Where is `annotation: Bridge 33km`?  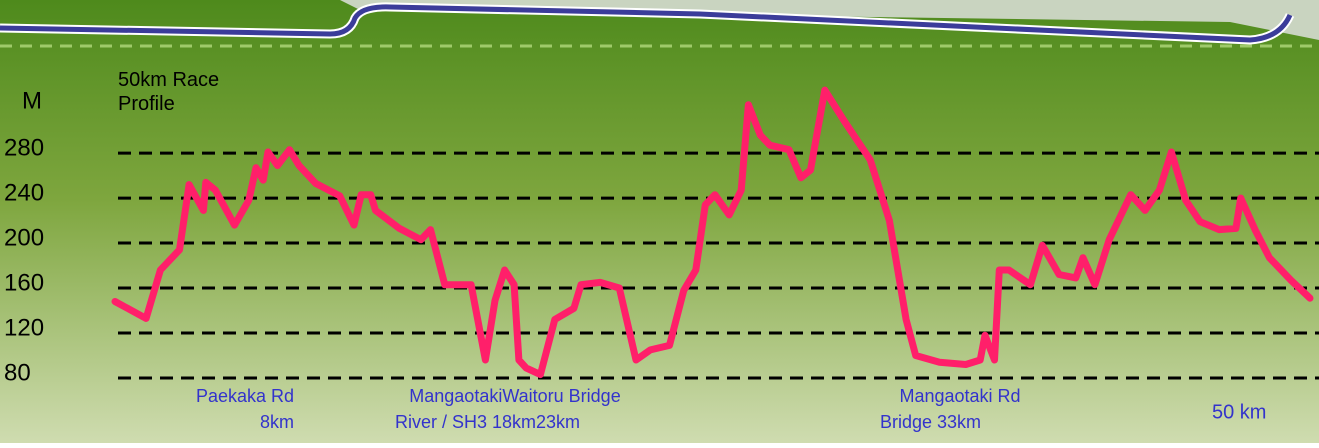
annotation: Bridge 33km is located at coordinates (930, 422).